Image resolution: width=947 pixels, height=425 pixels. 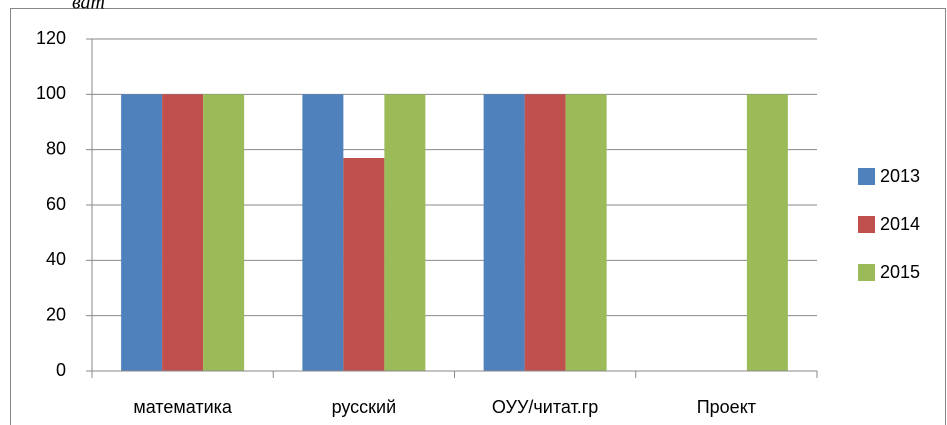 What do you see at coordinates (183, 407) in the screenshot?
I see `x-tick-label: математика` at bounding box center [183, 407].